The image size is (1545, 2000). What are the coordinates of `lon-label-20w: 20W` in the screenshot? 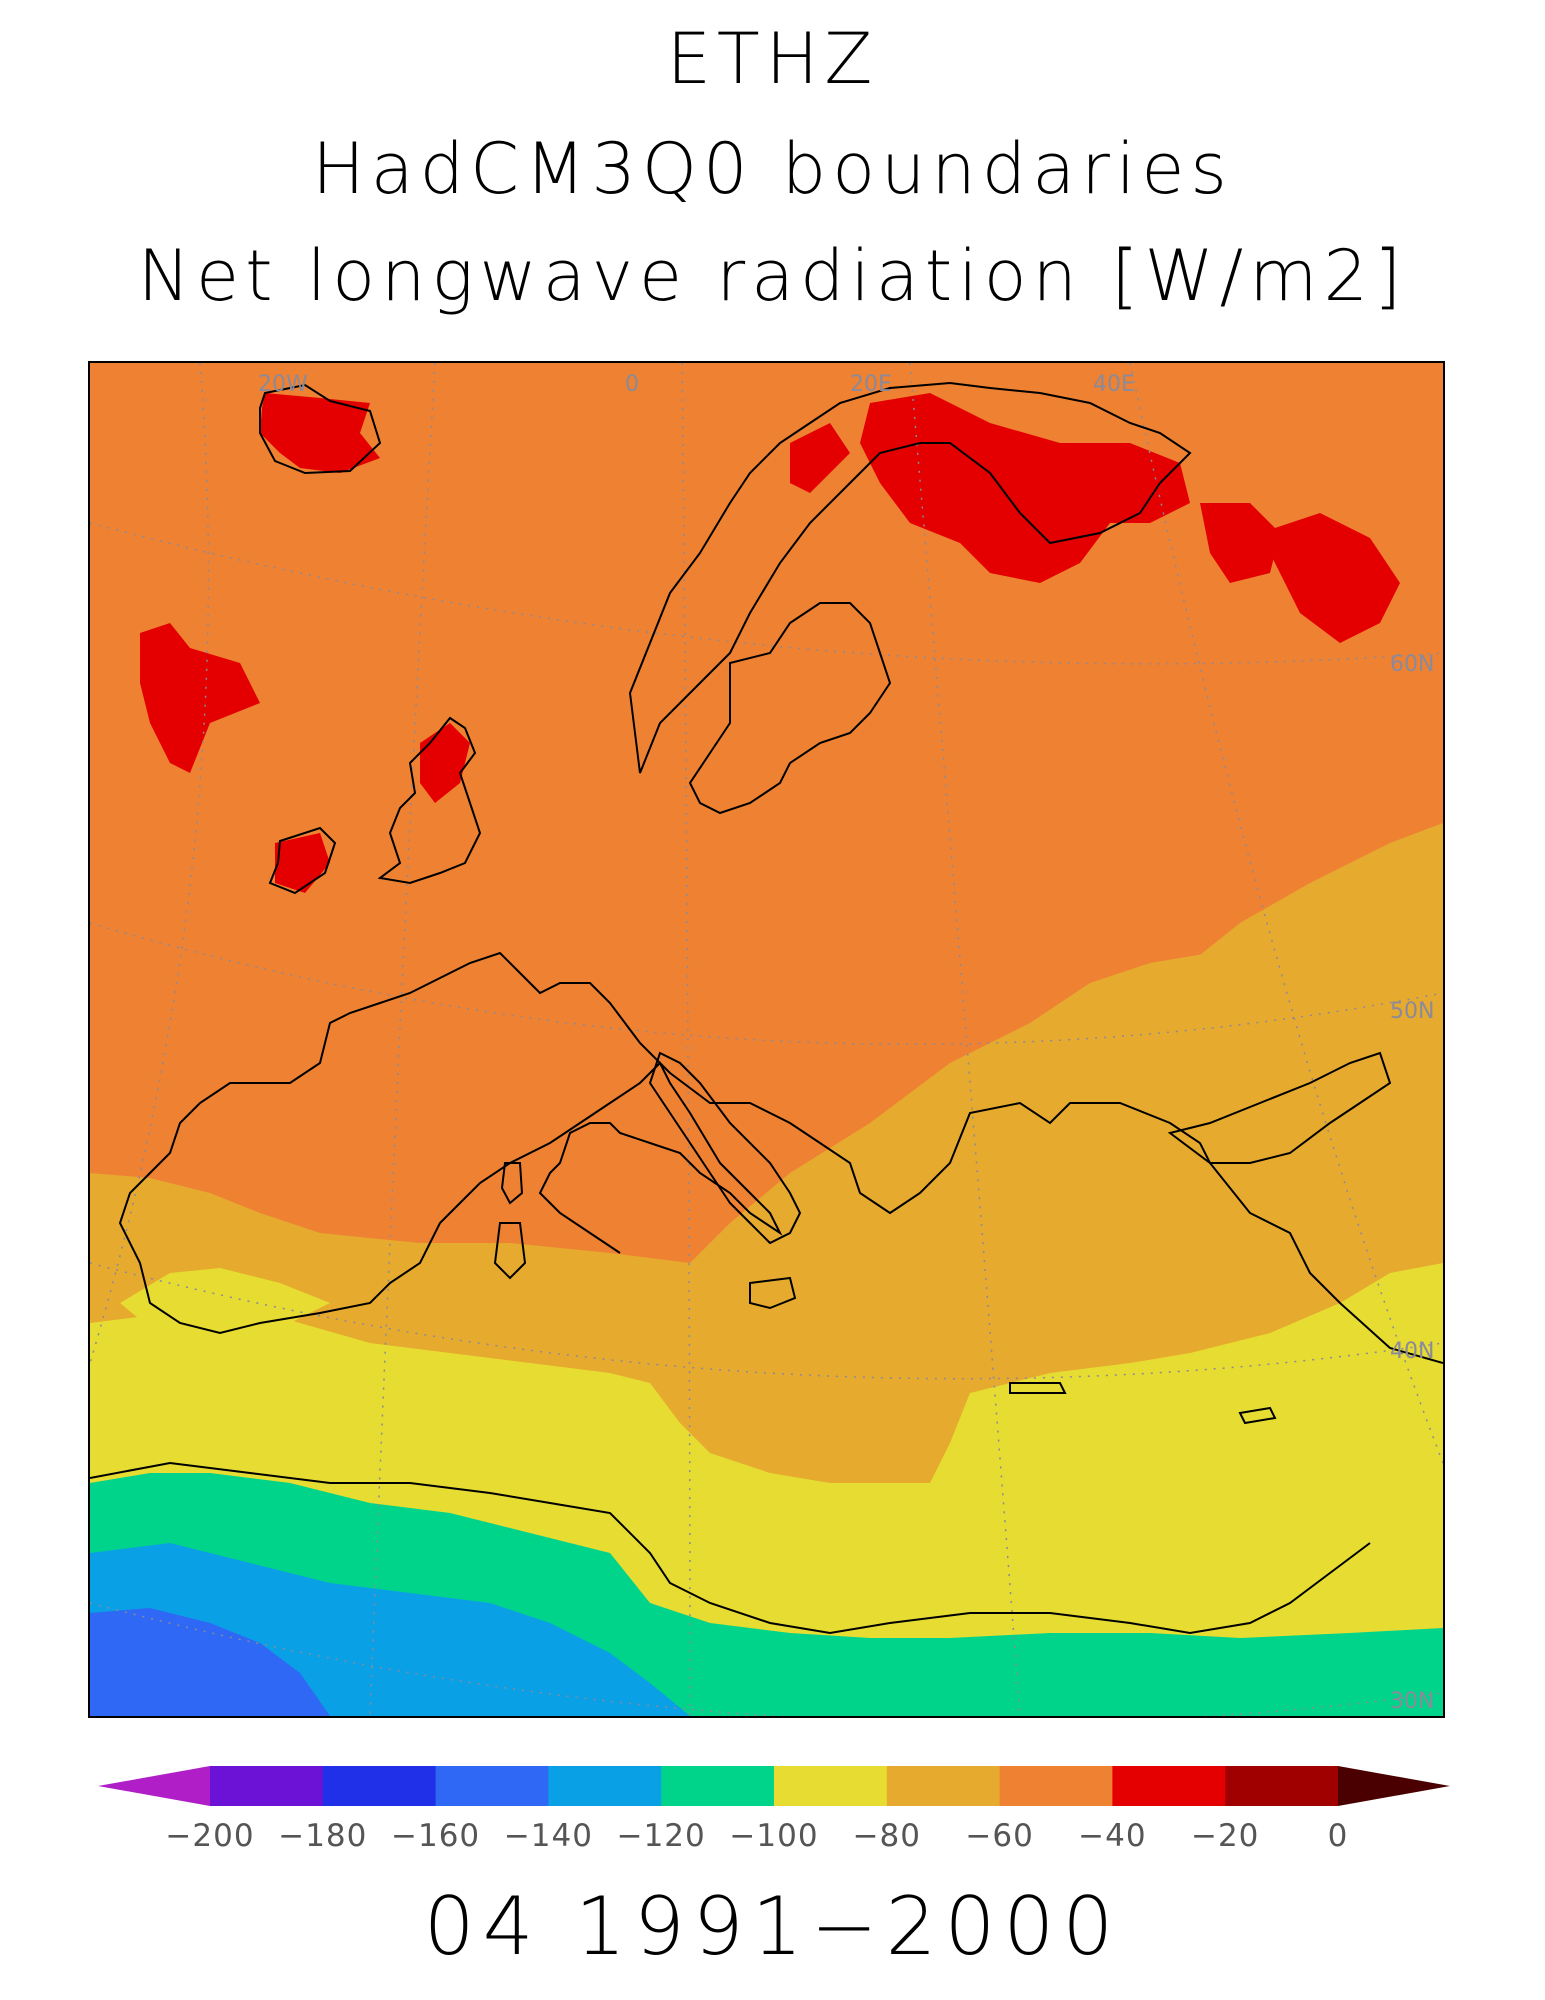 It's located at (283, 384).